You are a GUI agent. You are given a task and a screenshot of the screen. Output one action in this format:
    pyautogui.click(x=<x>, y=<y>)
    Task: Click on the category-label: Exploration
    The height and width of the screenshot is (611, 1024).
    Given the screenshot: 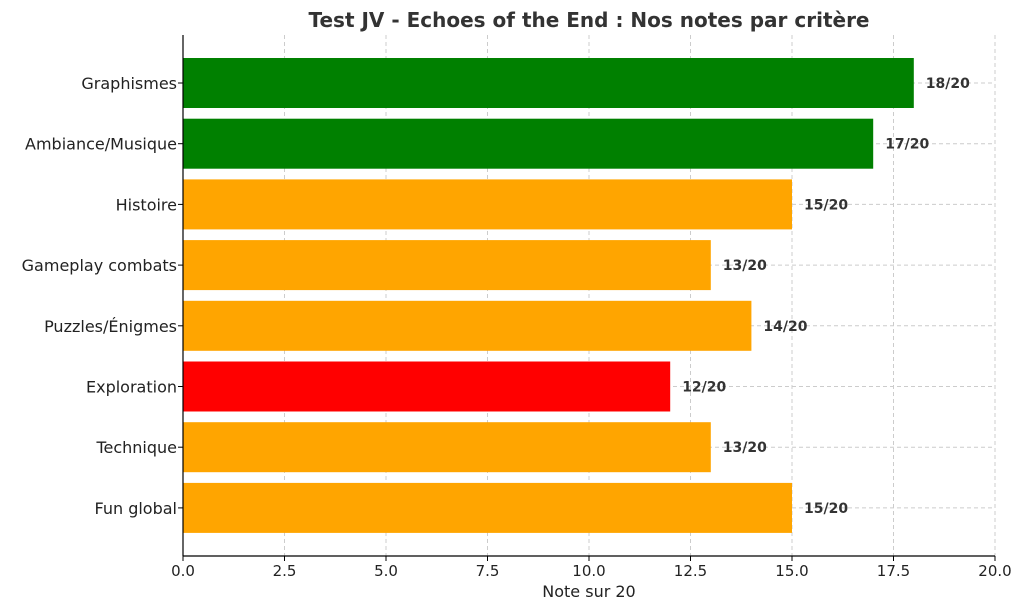 What is the action you would take?
    pyautogui.click(x=131, y=387)
    